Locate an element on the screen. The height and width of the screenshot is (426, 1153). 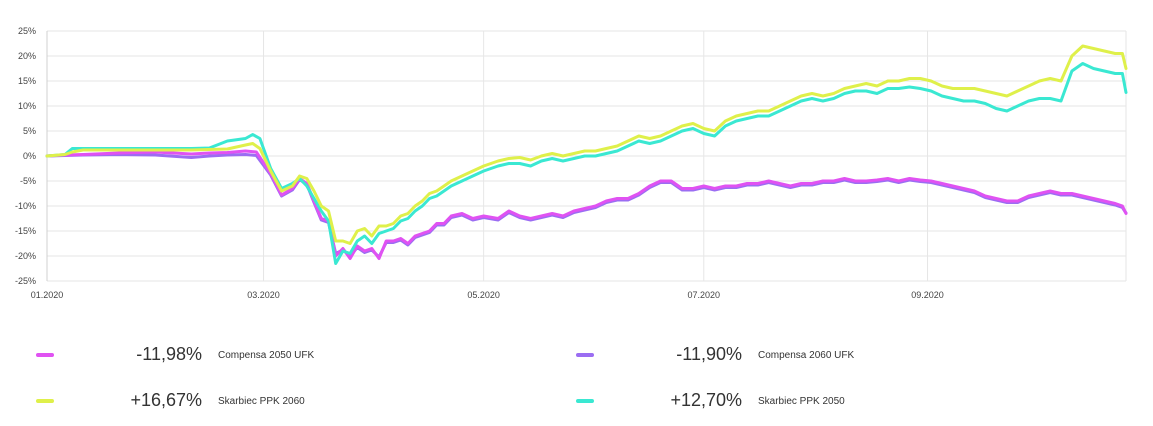
y-tick-label: -25% is located at coordinates (25, 281).